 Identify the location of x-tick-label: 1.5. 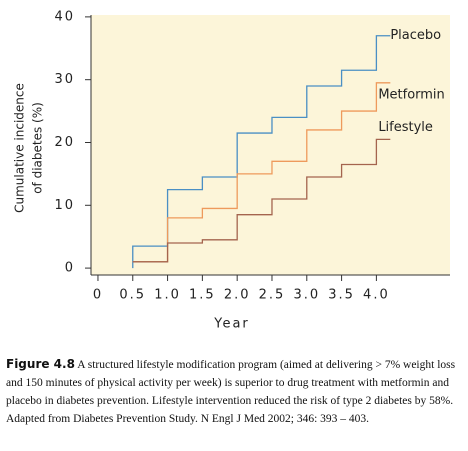
(202, 295).